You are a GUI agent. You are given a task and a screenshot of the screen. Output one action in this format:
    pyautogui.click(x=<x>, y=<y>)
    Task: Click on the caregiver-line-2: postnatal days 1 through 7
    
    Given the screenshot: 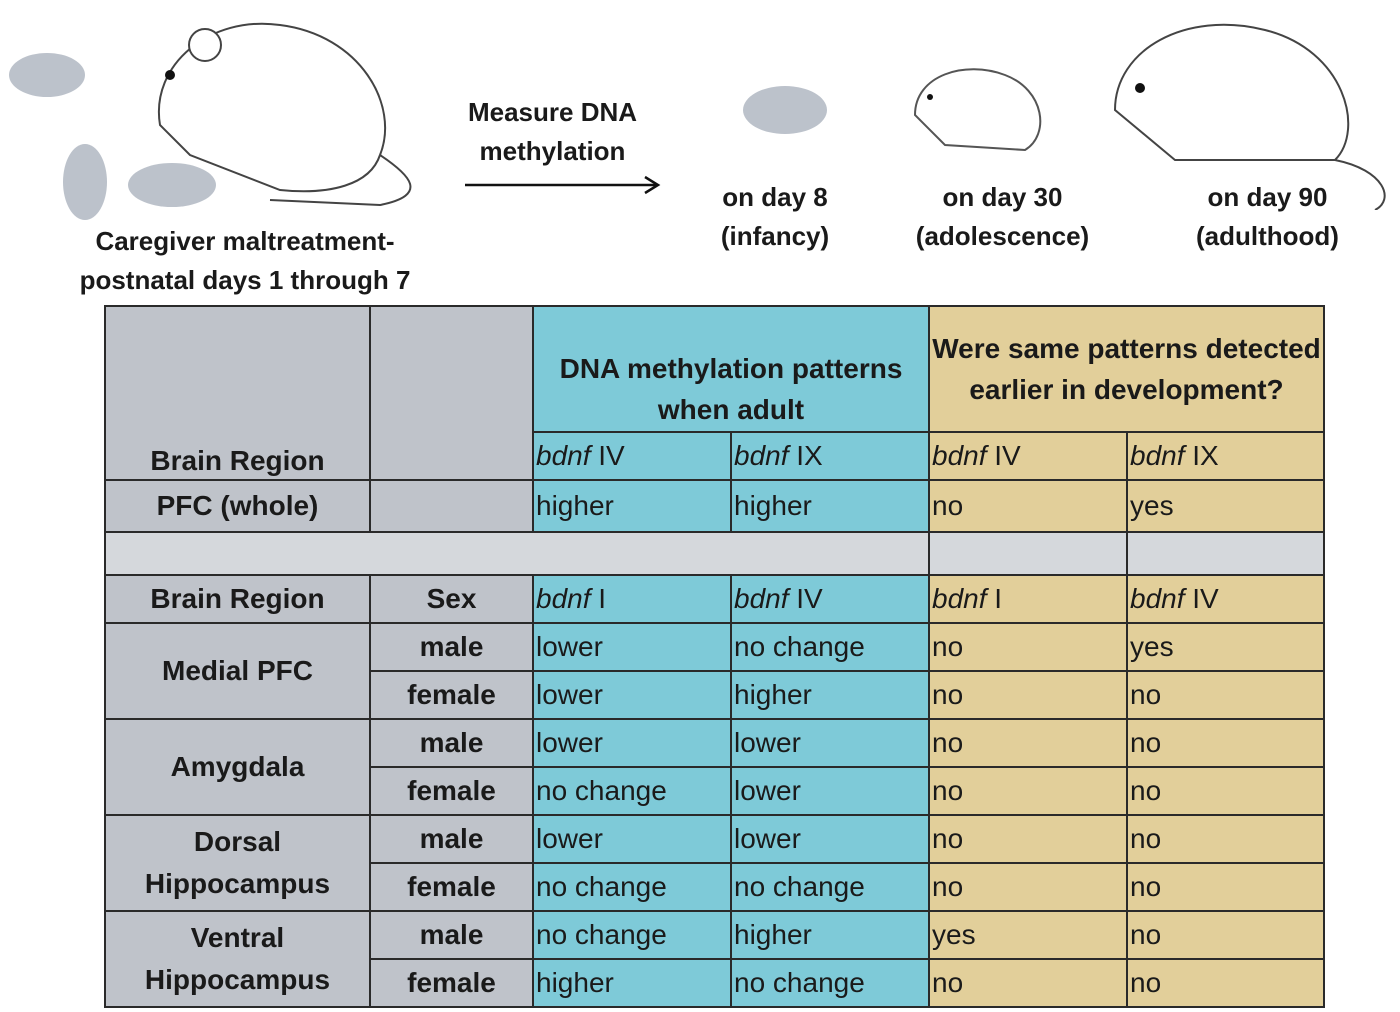 What is the action you would take?
    pyautogui.click(x=245, y=280)
    